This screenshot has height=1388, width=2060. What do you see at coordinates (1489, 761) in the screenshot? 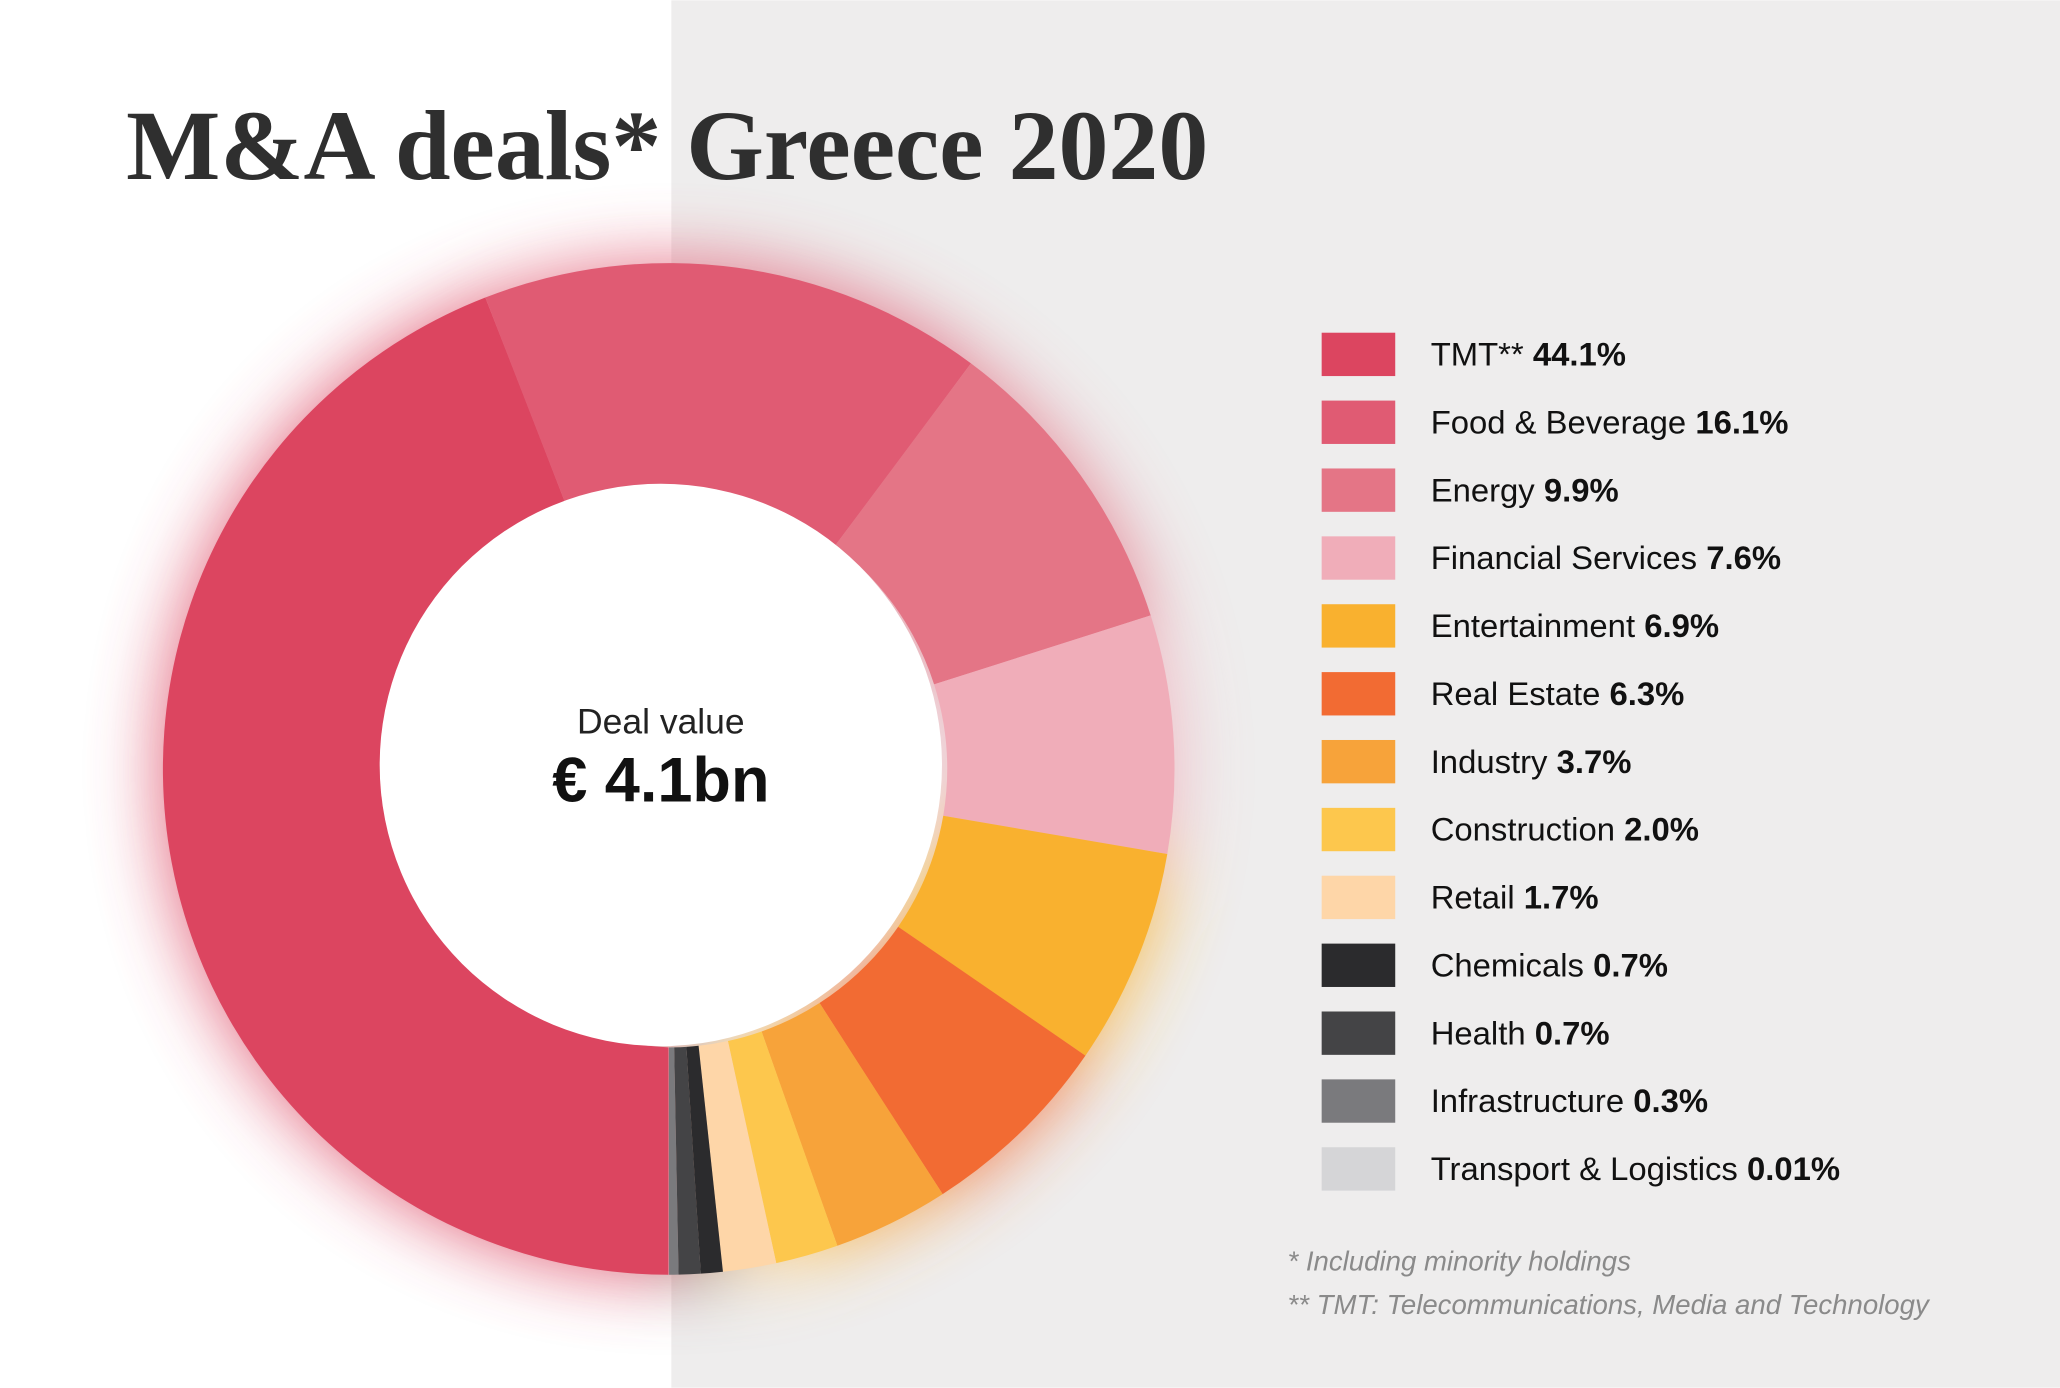
I see `legend-name: Industry` at bounding box center [1489, 761].